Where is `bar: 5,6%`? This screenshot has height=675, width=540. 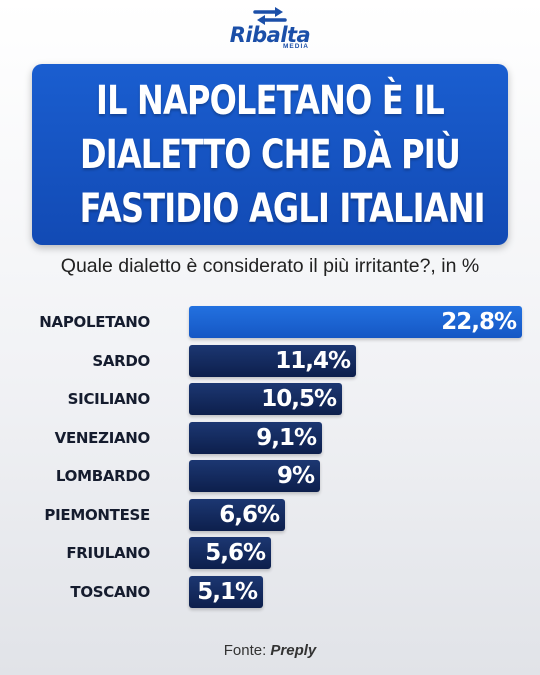
bar: 5,6% is located at coordinates (230, 553).